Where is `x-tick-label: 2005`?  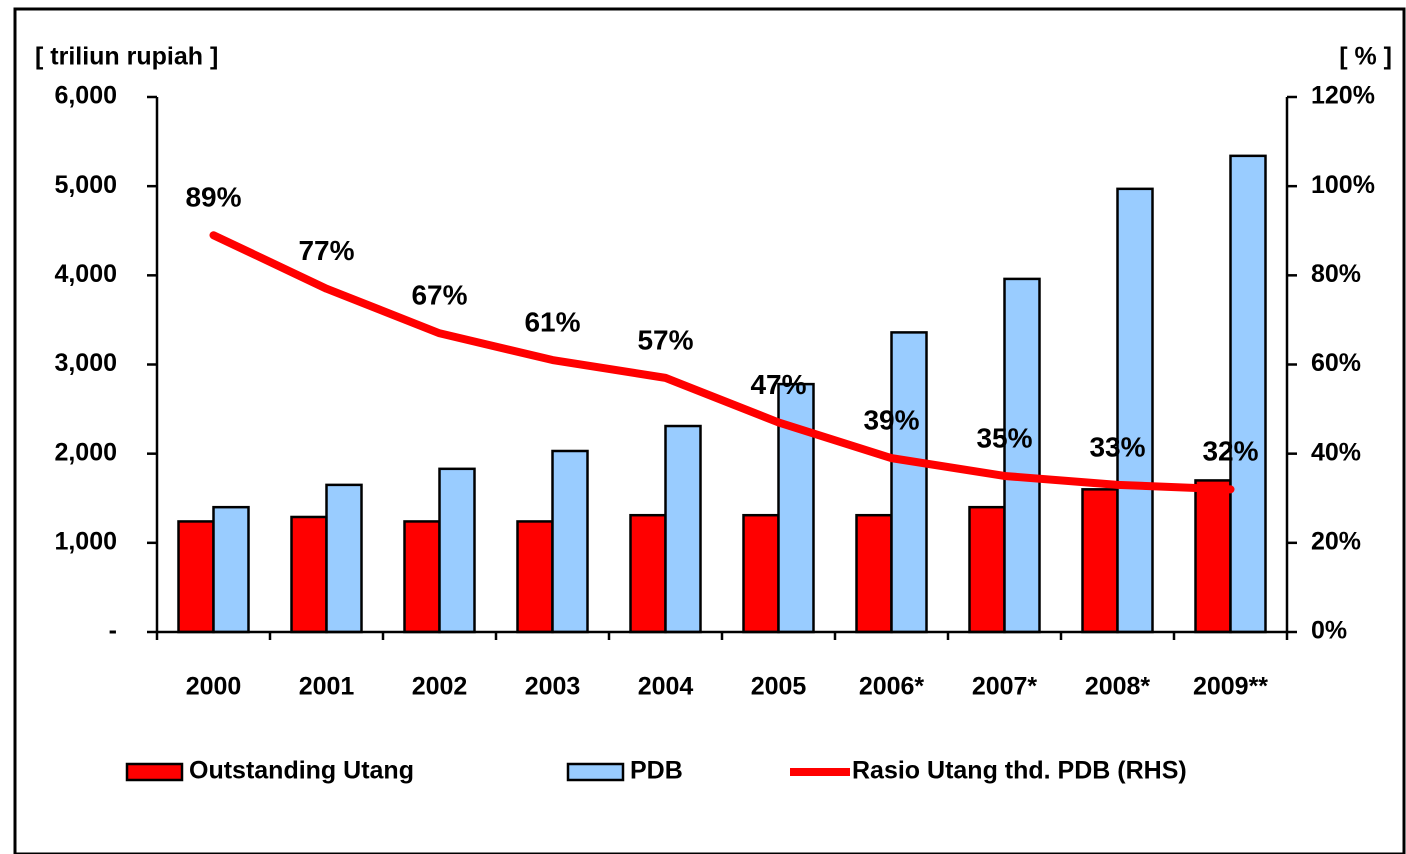
x-tick-label: 2005 is located at coordinates (779, 687).